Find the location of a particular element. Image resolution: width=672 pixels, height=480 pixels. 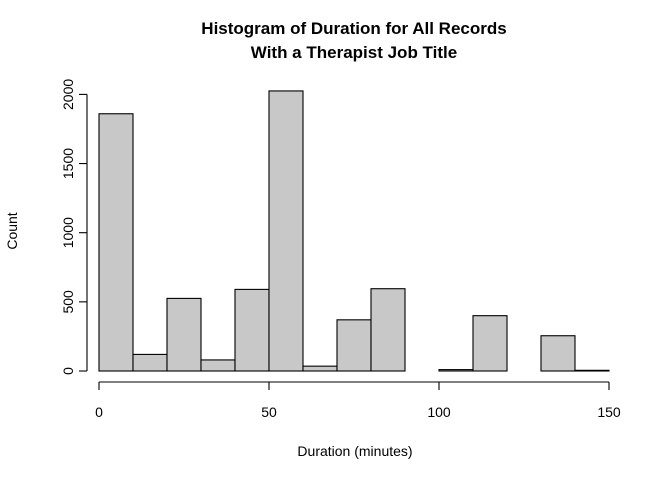

y-tick-label: 500 is located at coordinates (68, 302).